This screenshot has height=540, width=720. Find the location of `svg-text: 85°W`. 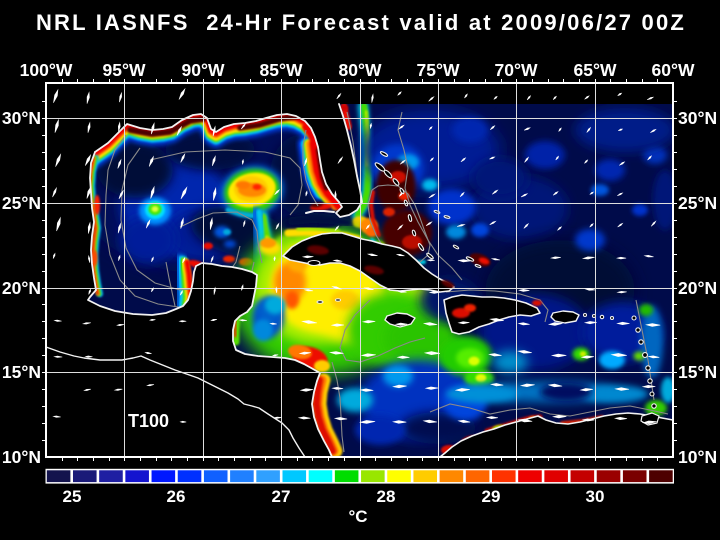

svg-text: 85°W is located at coordinates (281, 70).